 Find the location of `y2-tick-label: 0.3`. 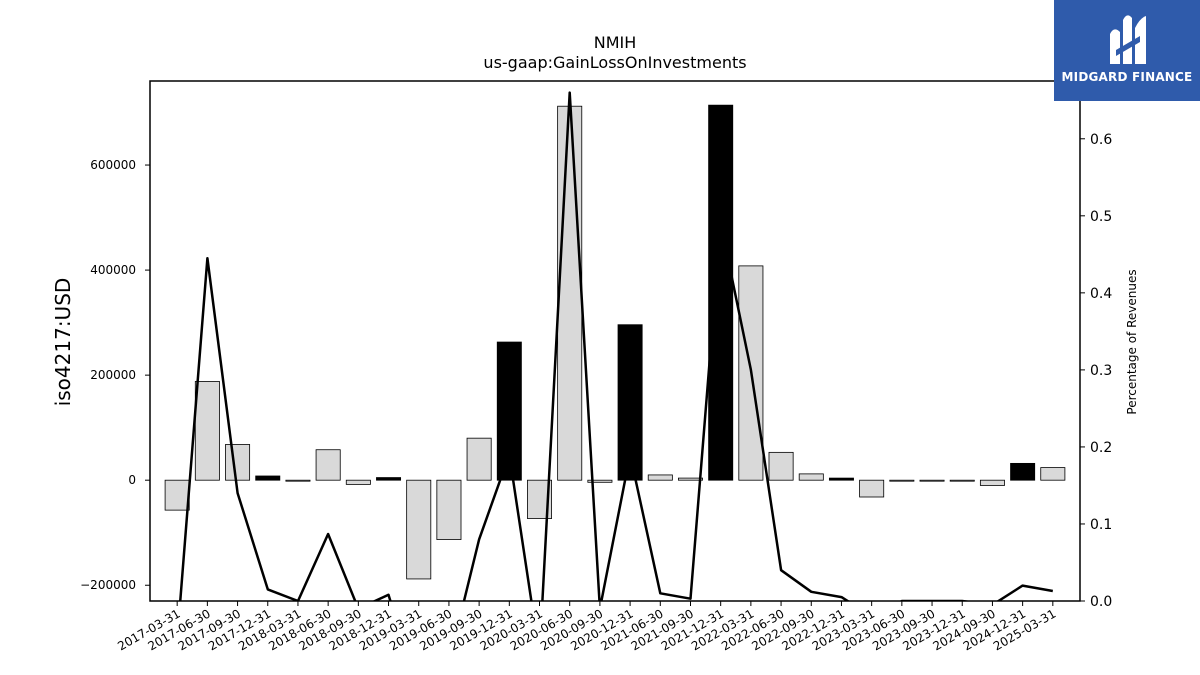

y2-tick-label: 0.3 is located at coordinates (1101, 371).